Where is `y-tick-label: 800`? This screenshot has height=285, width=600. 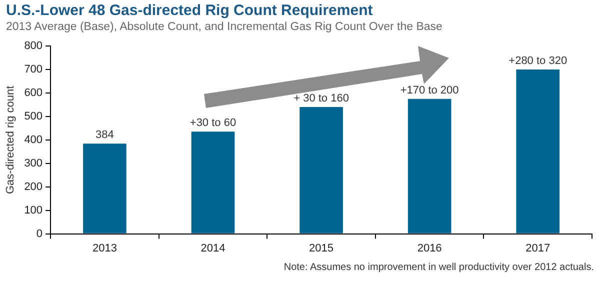 y-tick-label: 800 is located at coordinates (33, 46).